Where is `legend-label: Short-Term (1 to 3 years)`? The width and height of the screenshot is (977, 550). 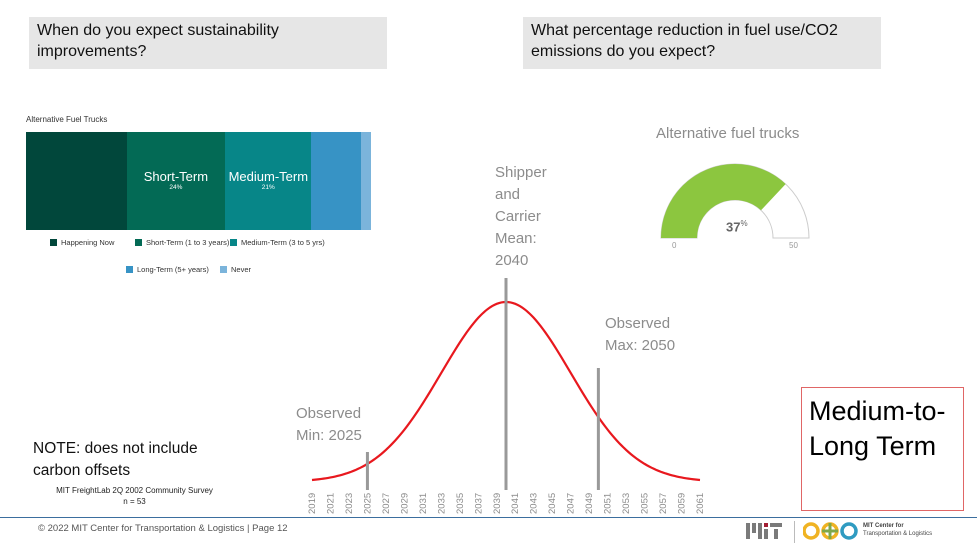
legend-label: Short-Term (1 to 3 years) is located at coordinates (188, 242).